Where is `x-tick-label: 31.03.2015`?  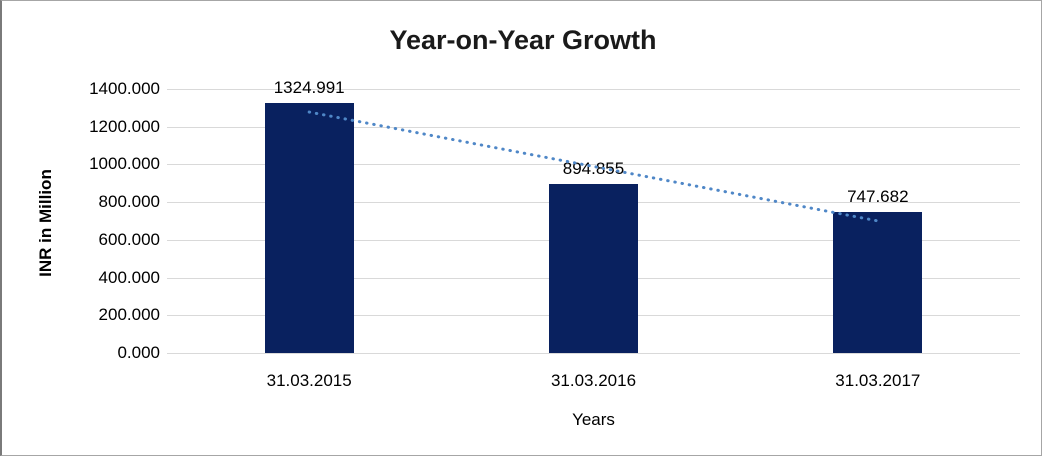
x-tick-label: 31.03.2015 is located at coordinates (309, 380).